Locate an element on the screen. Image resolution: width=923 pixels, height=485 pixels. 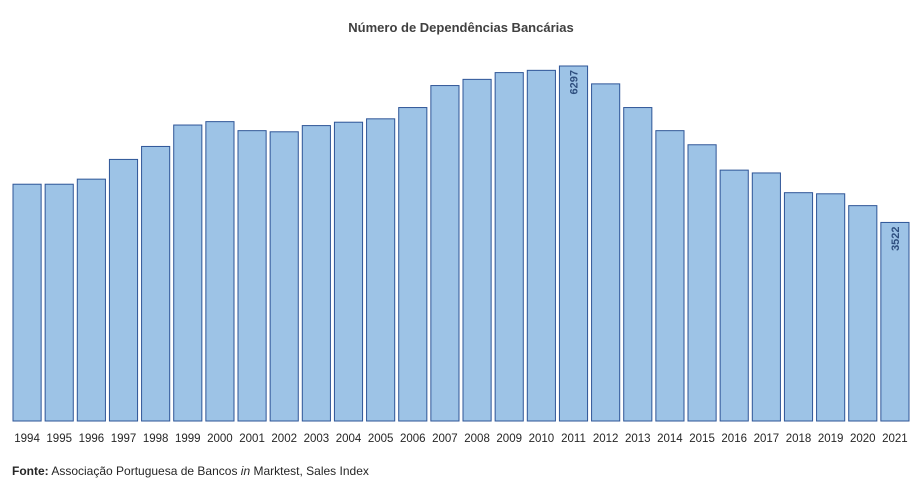
bar-2007 is located at coordinates (445, 253).